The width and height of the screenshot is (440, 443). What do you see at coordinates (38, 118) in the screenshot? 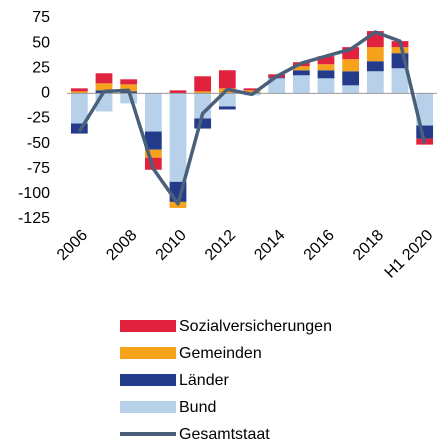
I see `y-tick-label: -25` at bounding box center [38, 118].